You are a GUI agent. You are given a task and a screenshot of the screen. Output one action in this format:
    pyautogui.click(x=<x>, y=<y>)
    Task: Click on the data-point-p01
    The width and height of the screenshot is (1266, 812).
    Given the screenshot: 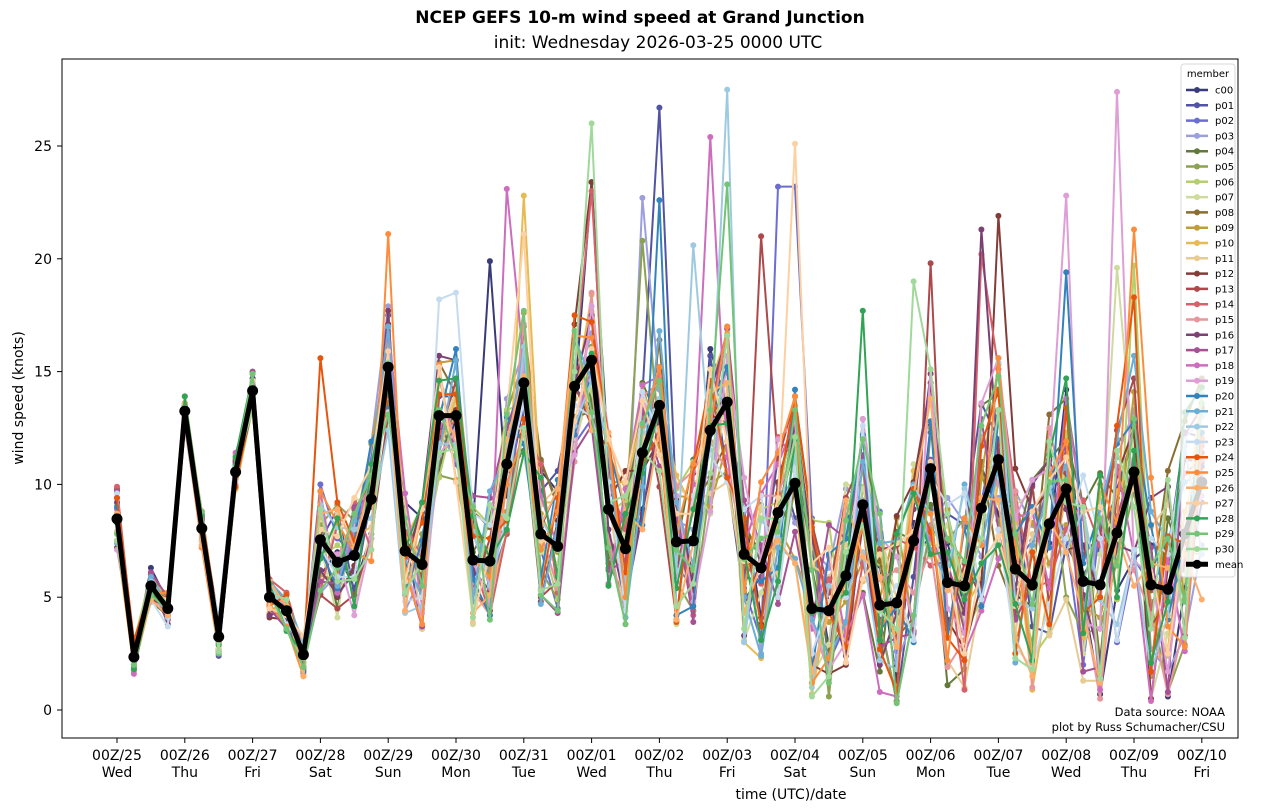 What is the action you would take?
    pyautogui.click(x=710, y=355)
    